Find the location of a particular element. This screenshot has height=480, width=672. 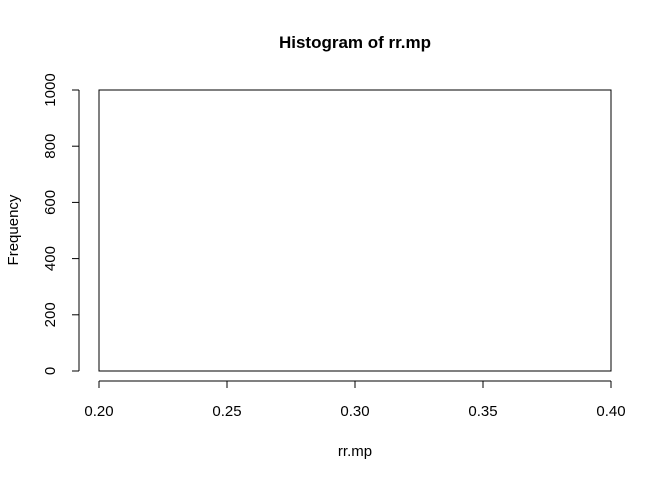

chart-title: Histogram of rr.mp is located at coordinates (355, 42).